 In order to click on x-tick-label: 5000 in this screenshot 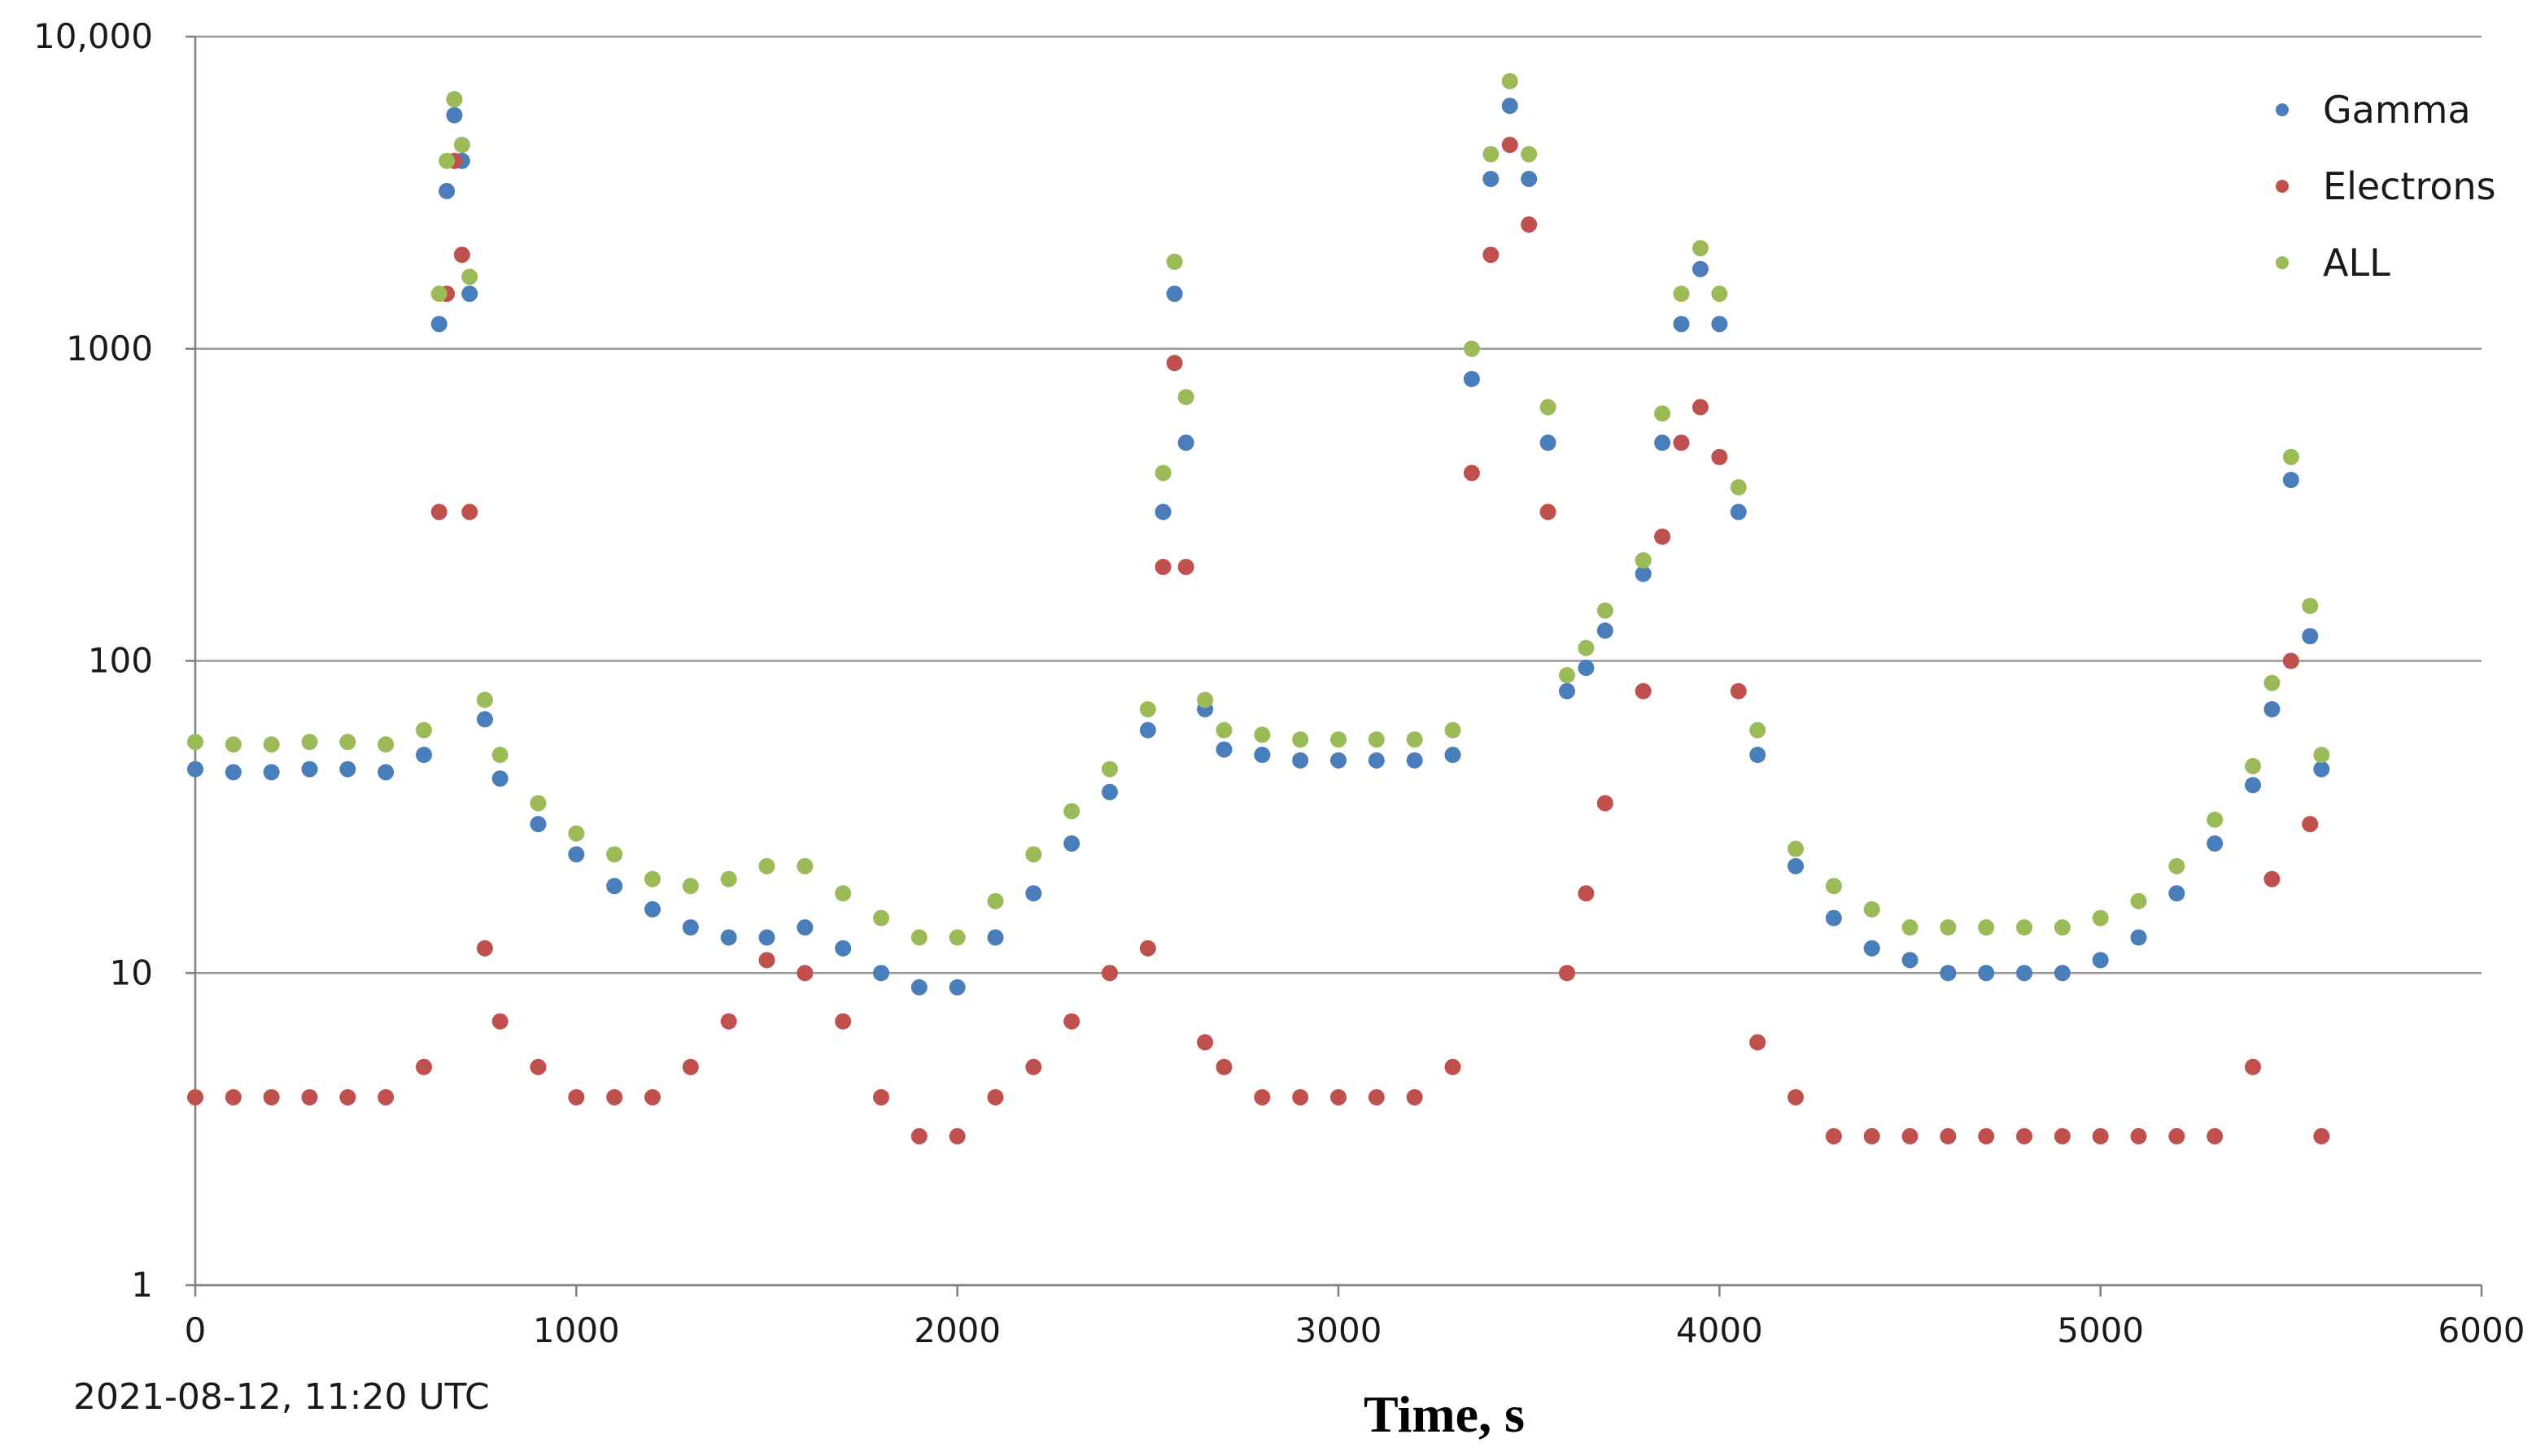, I will do `click(2101, 1330)`.